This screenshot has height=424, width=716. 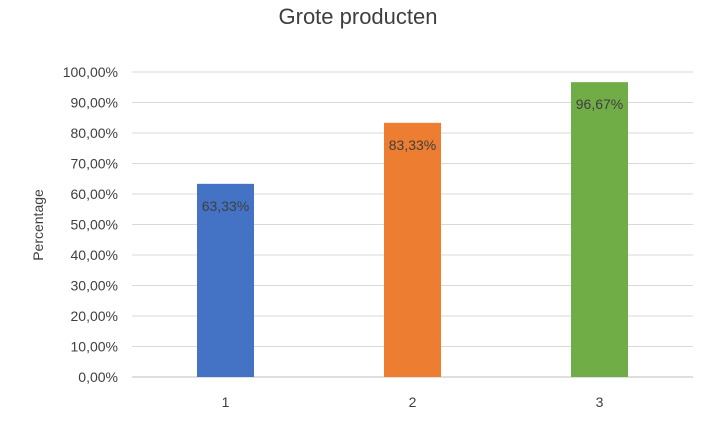 I want to click on x-tick-label: 1, so click(x=226, y=402).